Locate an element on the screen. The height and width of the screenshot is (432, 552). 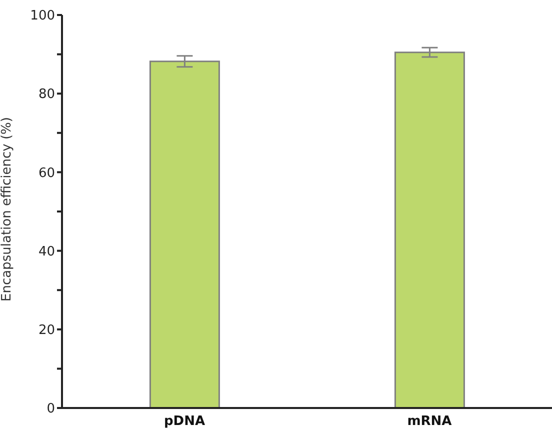
x-tick-label: mRNA is located at coordinates (429, 422).